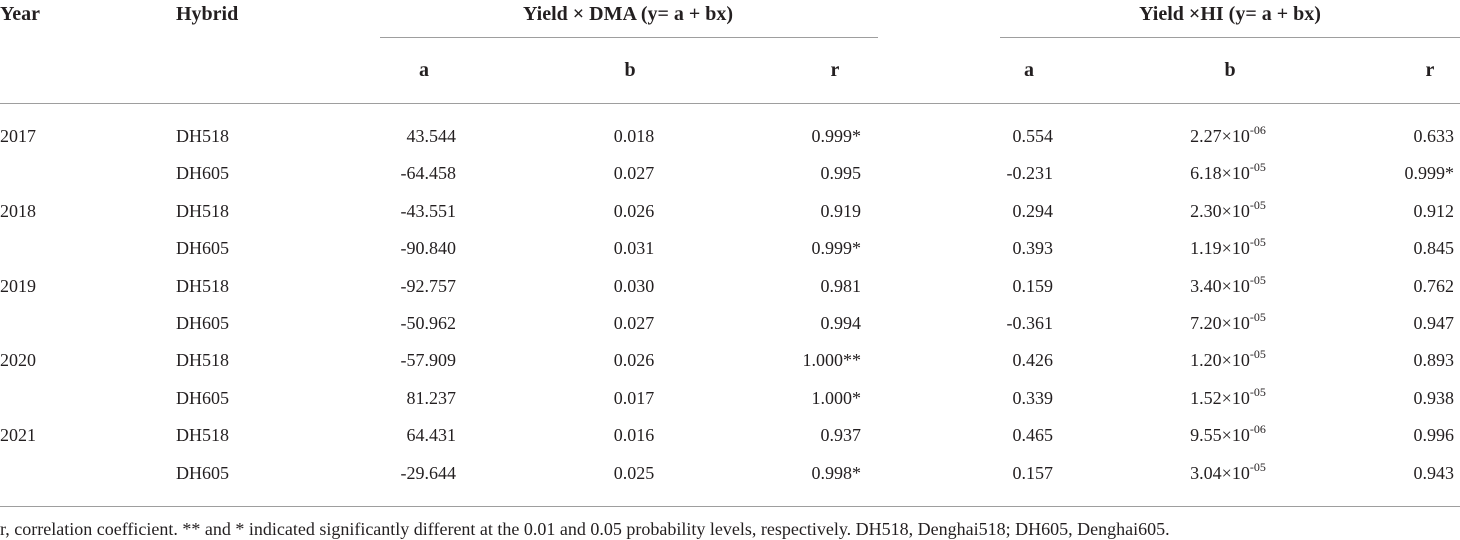 This screenshot has height=540, width=1460. I want to click on cell-dma-a: -43.551, so click(428, 210).